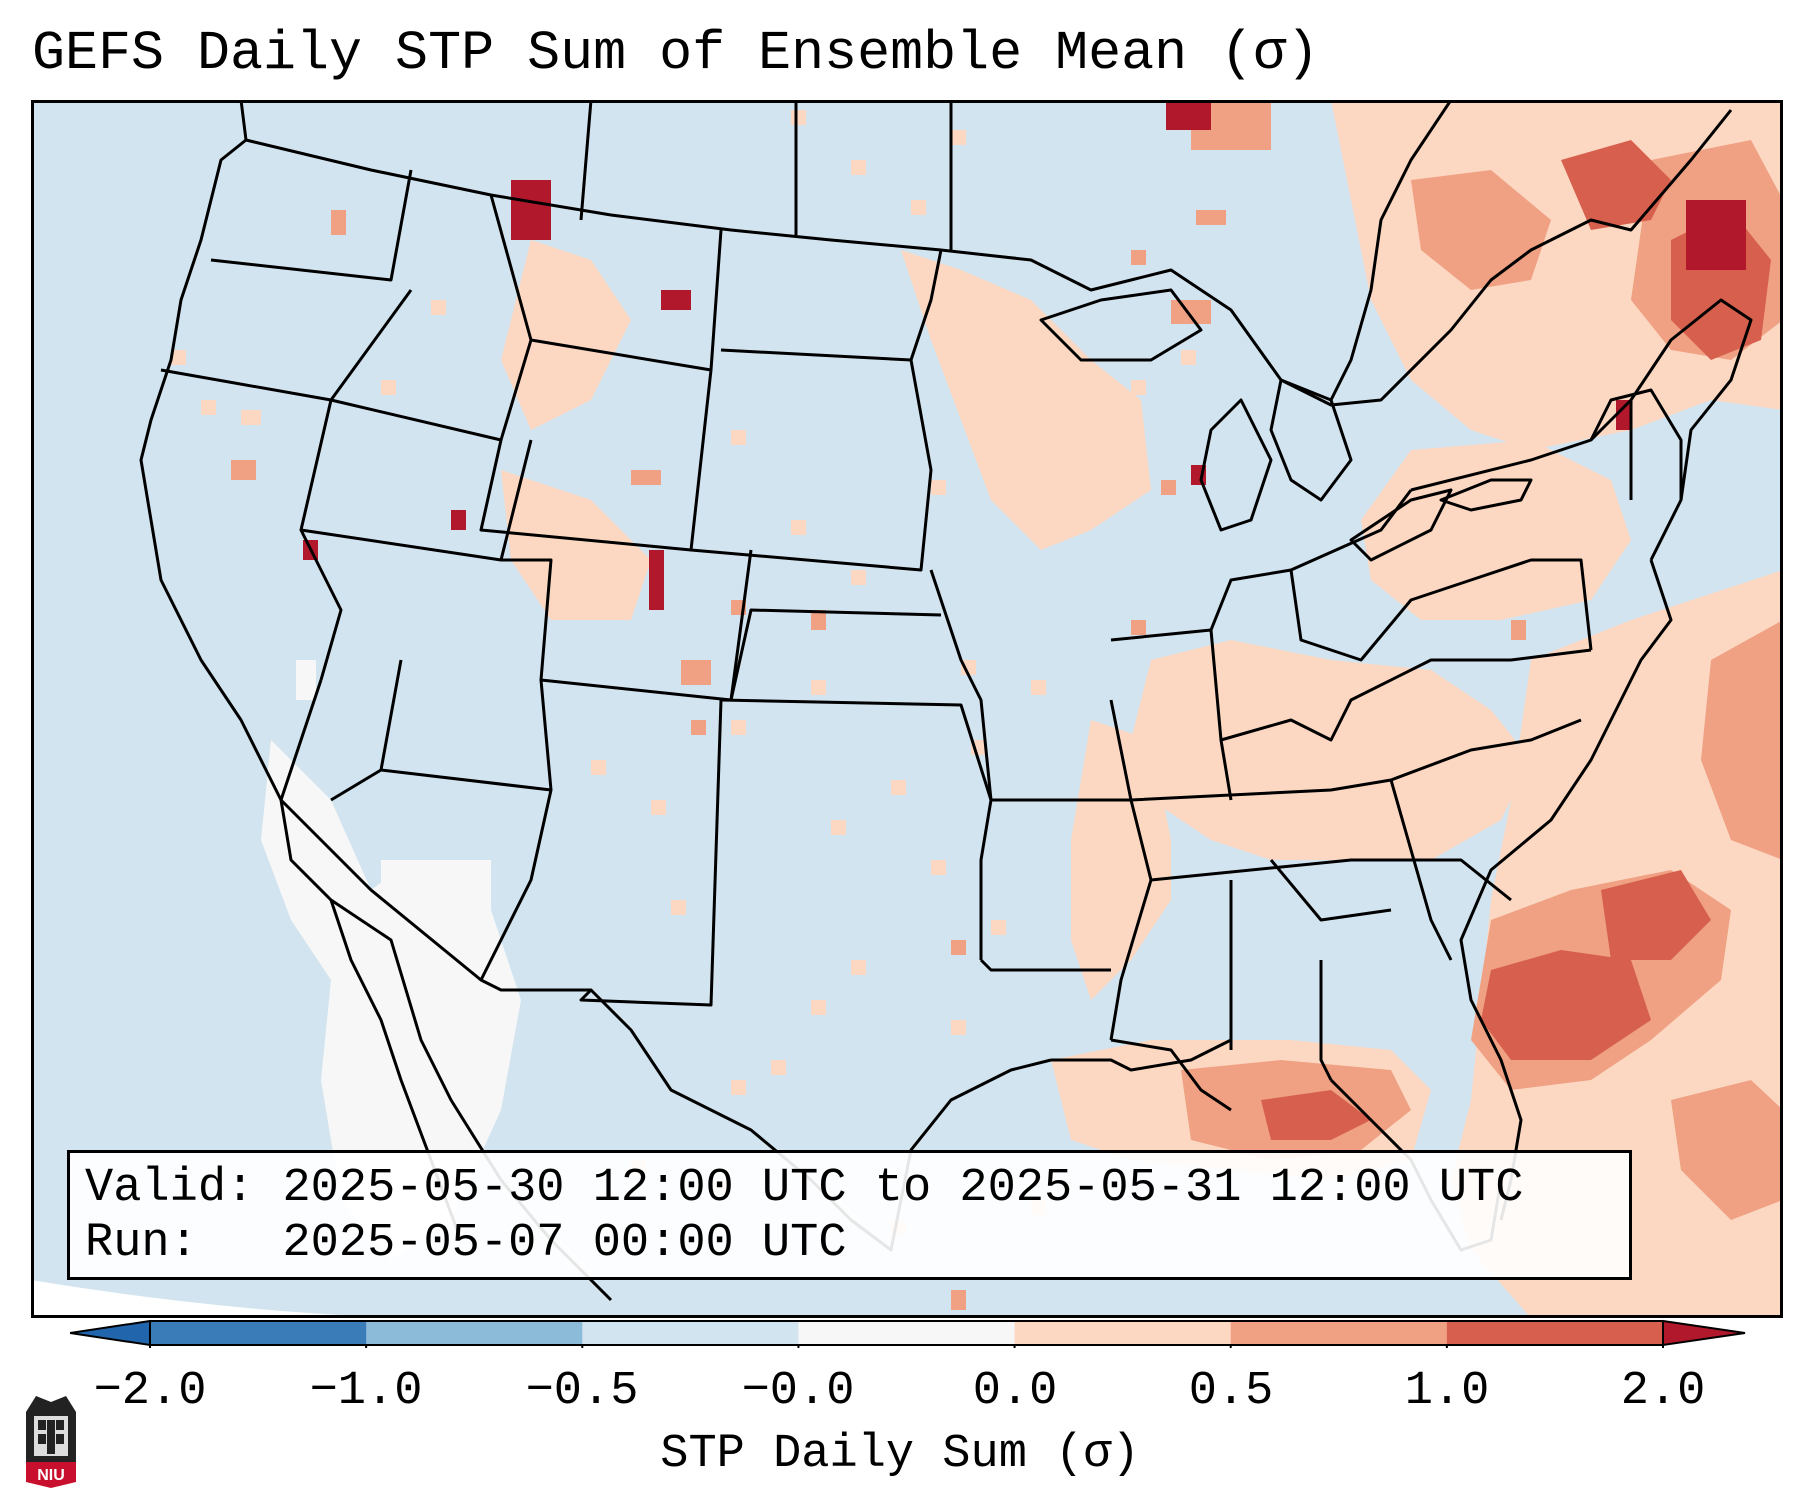 This screenshot has width=1803, height=1506. What do you see at coordinates (1447, 1391) in the screenshot?
I see `colorbar-tick: 1.0` at bounding box center [1447, 1391].